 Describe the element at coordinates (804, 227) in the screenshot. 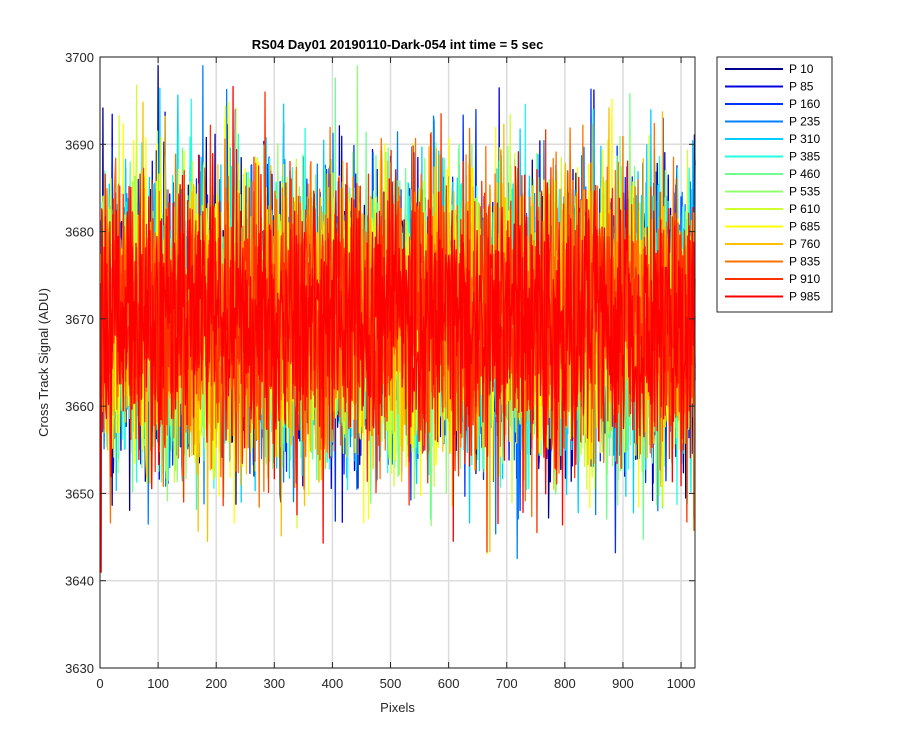

I see `legend-label: P 685` at that location.